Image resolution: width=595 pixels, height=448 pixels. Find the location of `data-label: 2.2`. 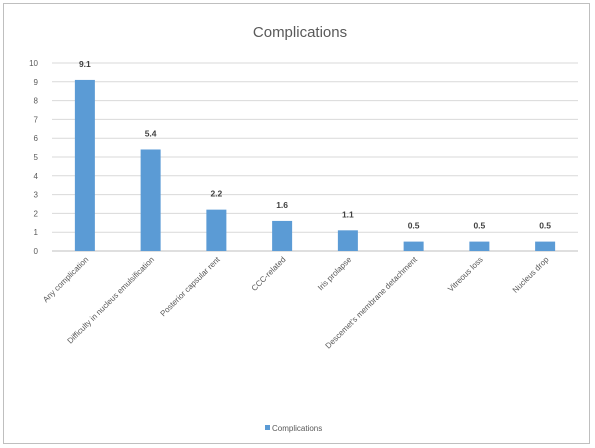

data-label: 2.2 is located at coordinates (216, 194).